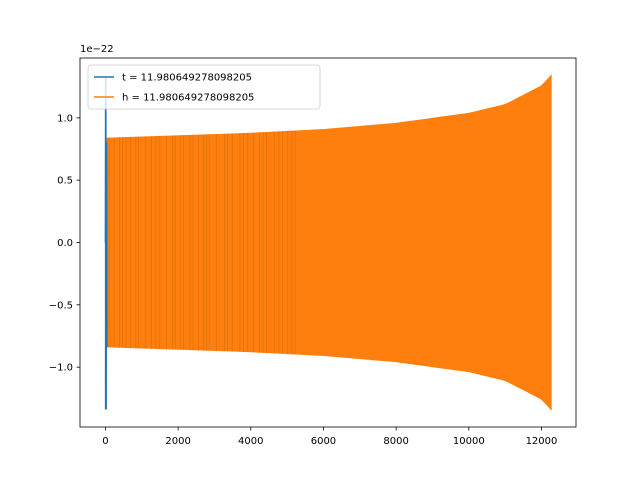 This screenshot has width=640, height=480. I want to click on y-offset-label: 1e−22, so click(97, 49).